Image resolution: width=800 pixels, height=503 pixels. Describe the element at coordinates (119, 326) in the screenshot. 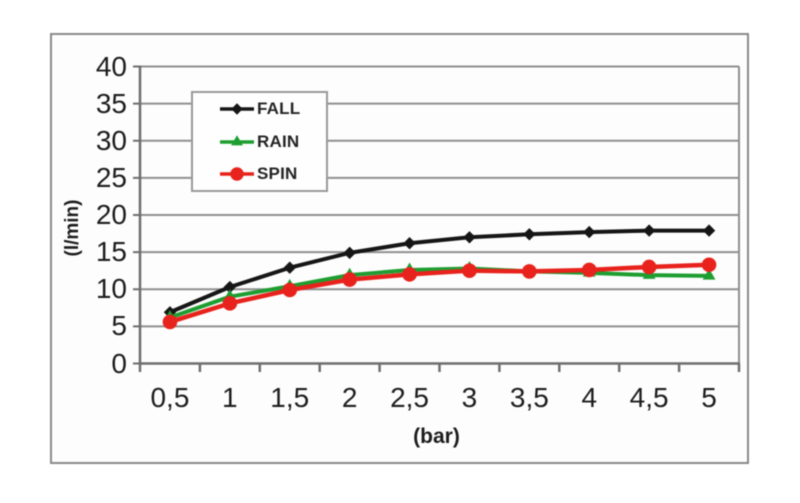

I see `y-tick-label: 5` at that location.